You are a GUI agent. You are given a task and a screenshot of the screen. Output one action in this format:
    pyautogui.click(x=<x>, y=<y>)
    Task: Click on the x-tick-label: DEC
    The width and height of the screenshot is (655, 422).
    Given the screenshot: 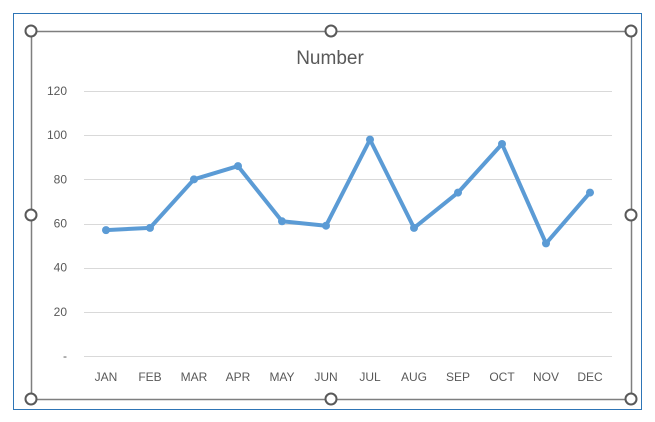 What is the action you would take?
    pyautogui.click(x=590, y=377)
    